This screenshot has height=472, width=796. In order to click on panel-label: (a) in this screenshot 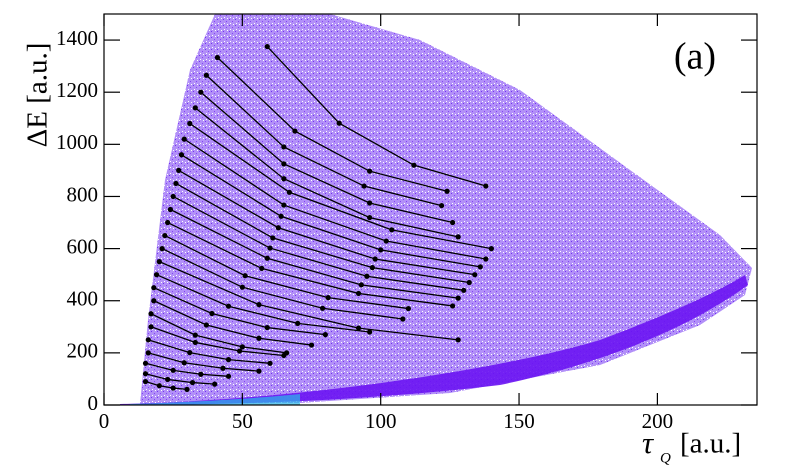, I will do `click(695, 57)`.